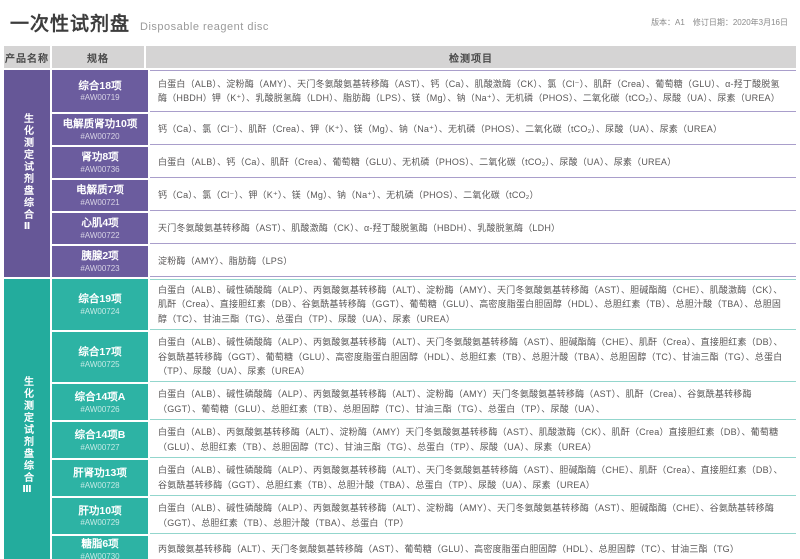 This screenshot has width=800, height=559. Describe the element at coordinates (100, 510) in the screenshot. I see `spec-name: 肝功10项` at that location.